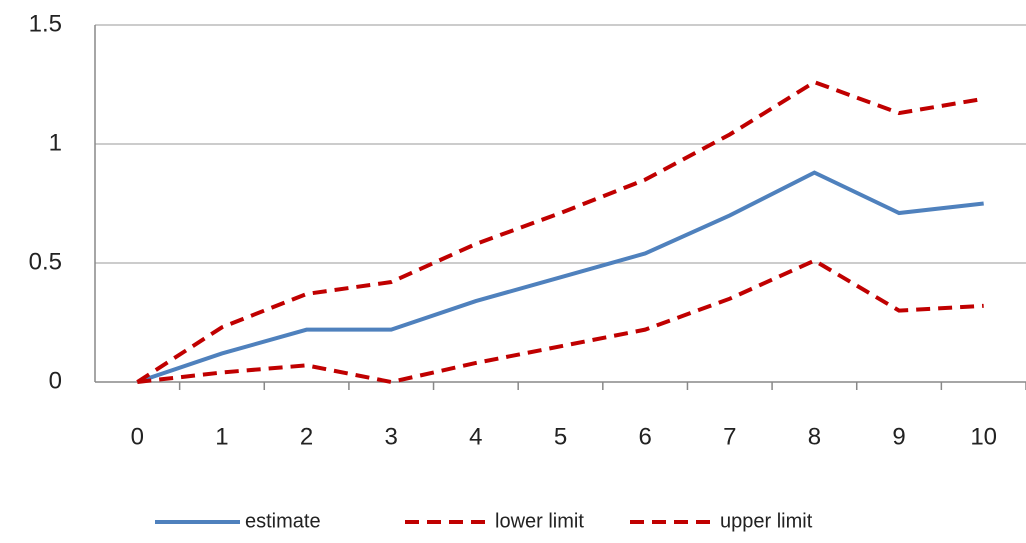 This screenshot has width=1026, height=543. I want to click on x-tick-label: 6, so click(644, 436).